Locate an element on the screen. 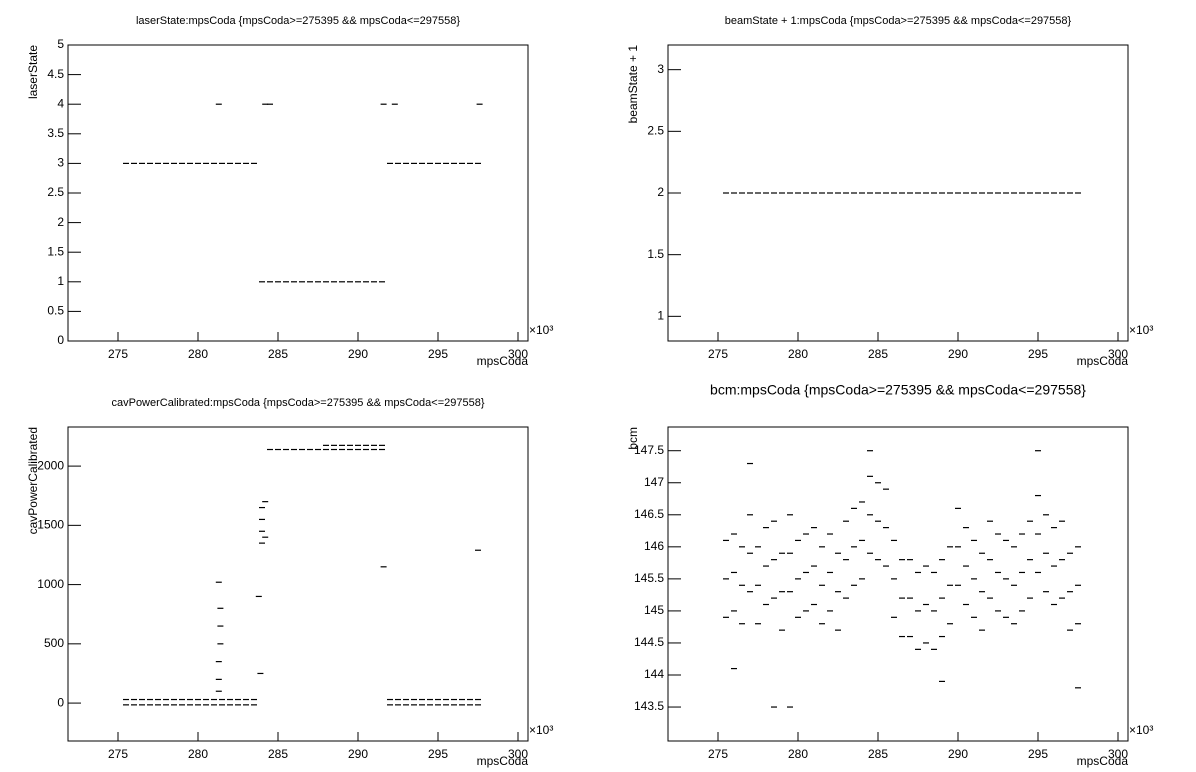 The width and height of the screenshot is (1196, 772). y-tick-label: 0.5 is located at coordinates (55, 311).